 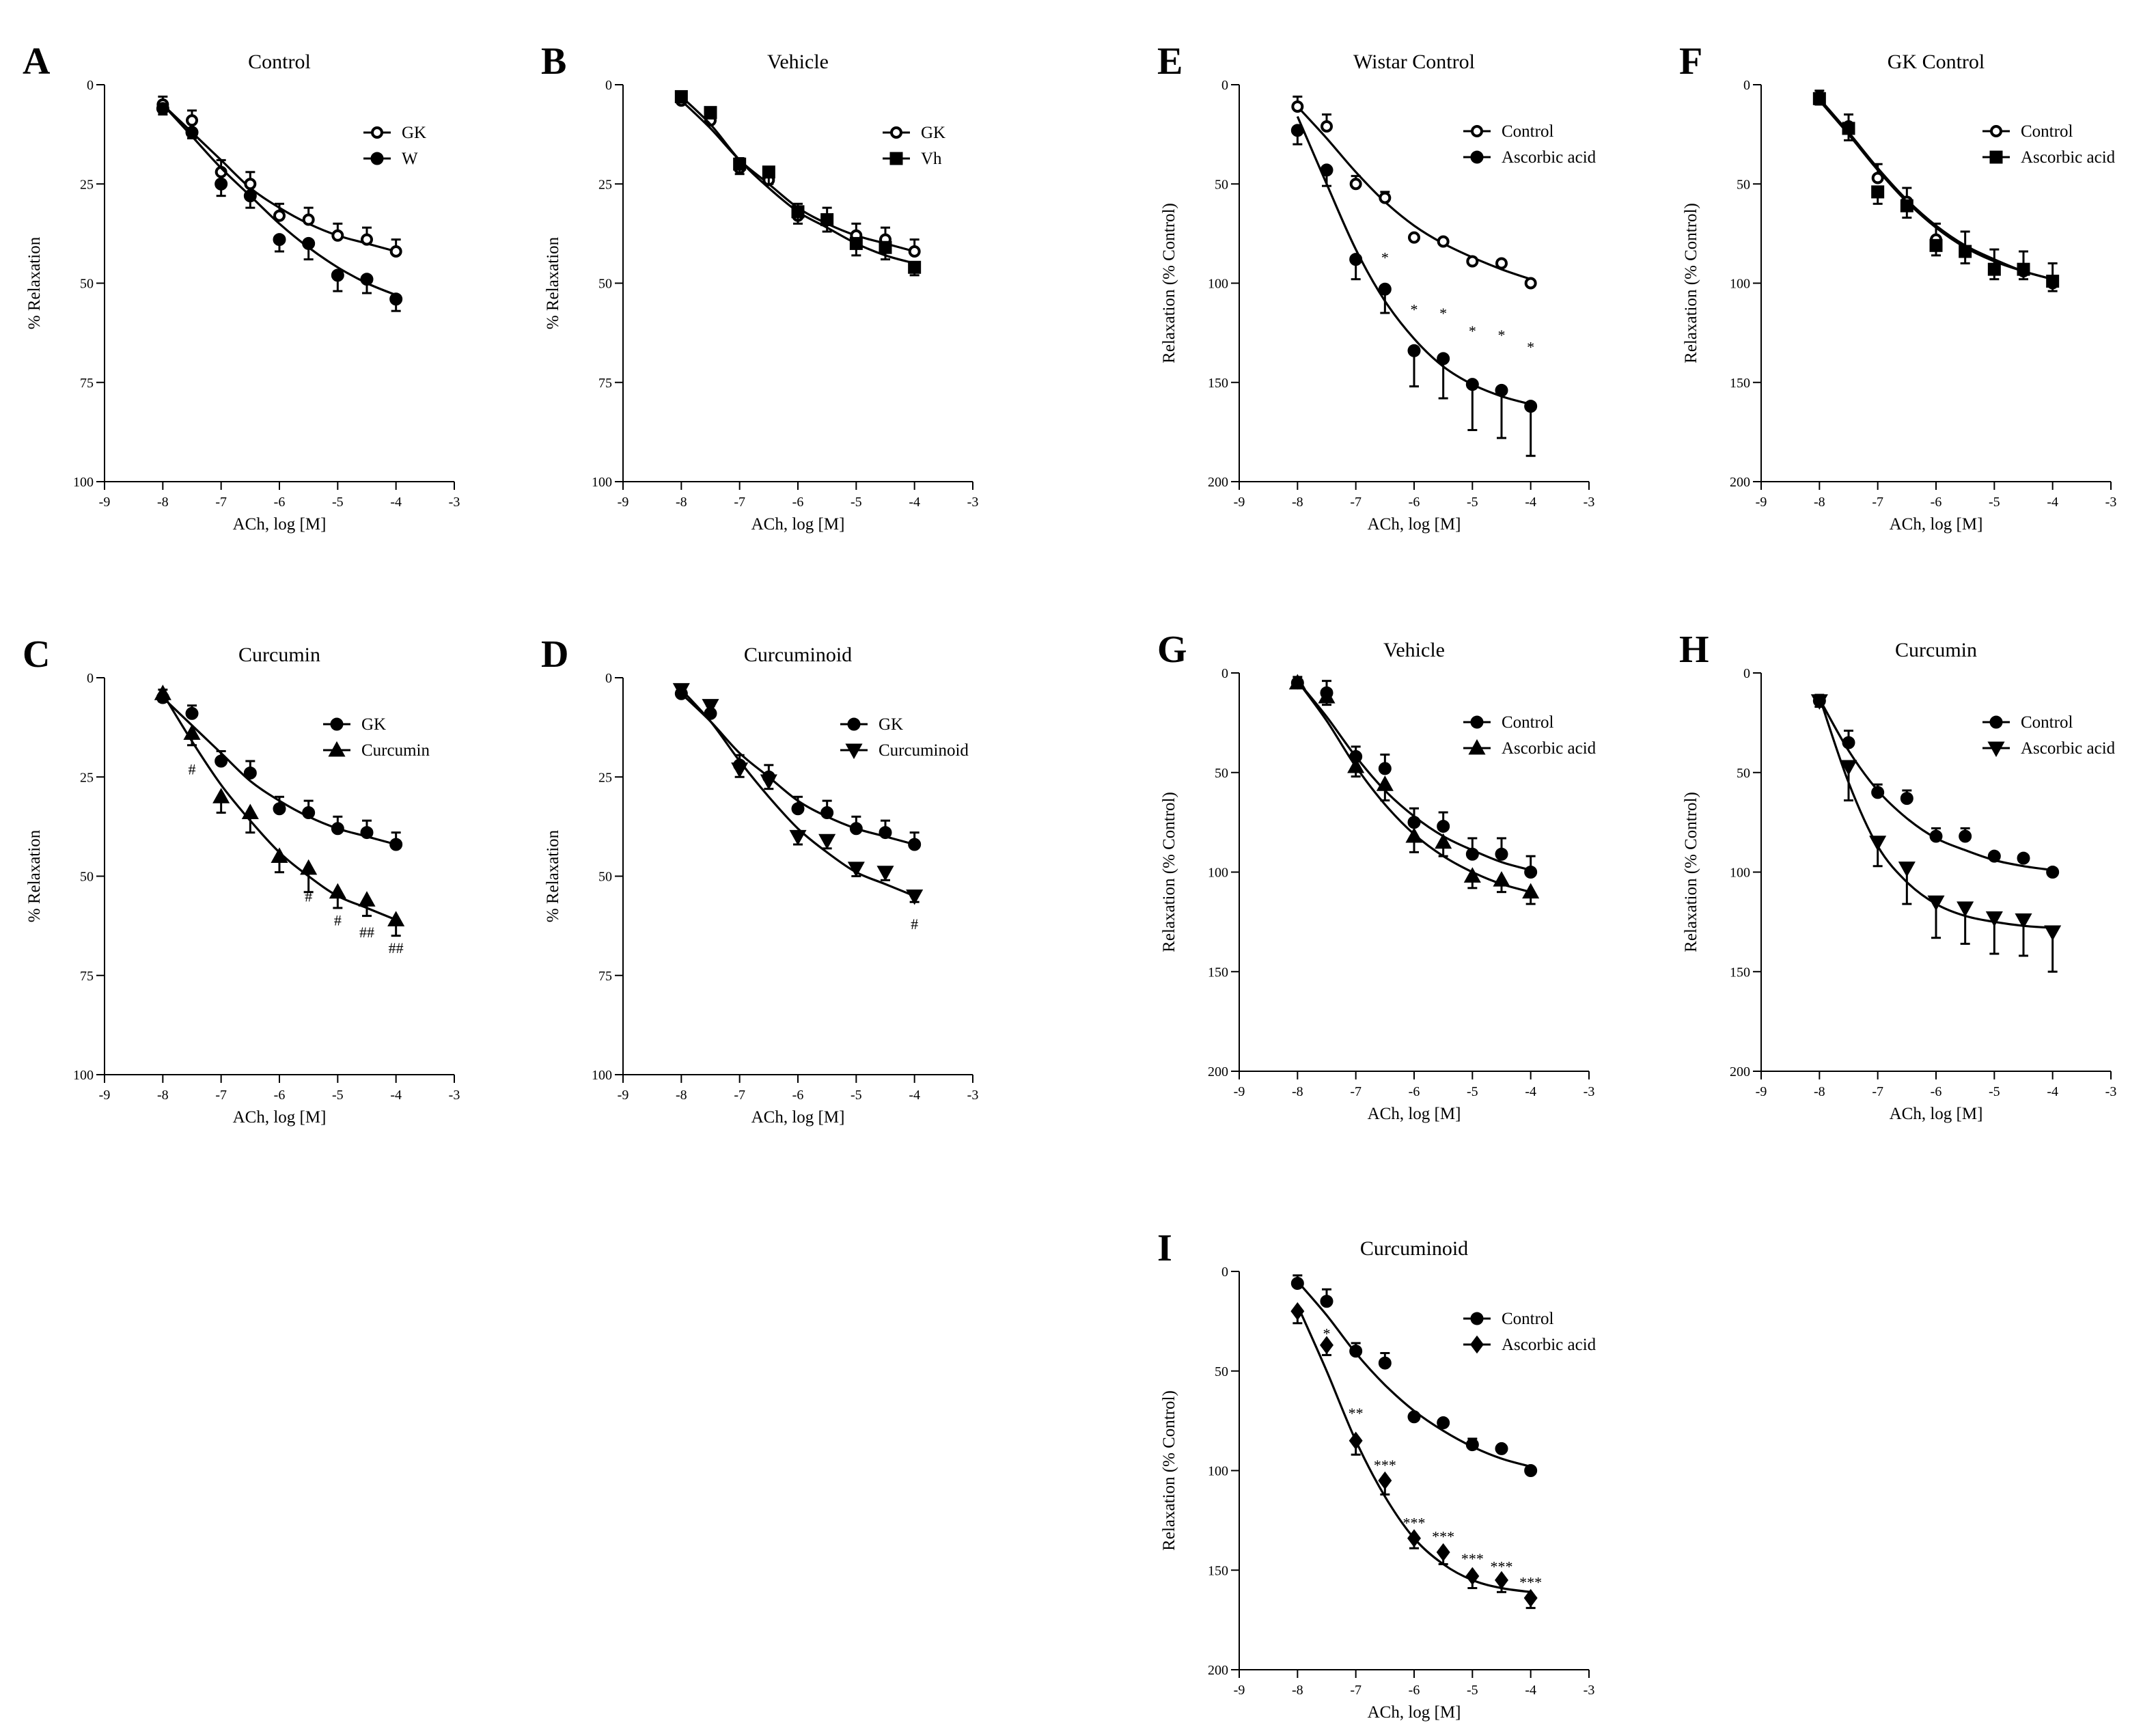 I want to click on panel-letter: E, so click(x=1170, y=61).